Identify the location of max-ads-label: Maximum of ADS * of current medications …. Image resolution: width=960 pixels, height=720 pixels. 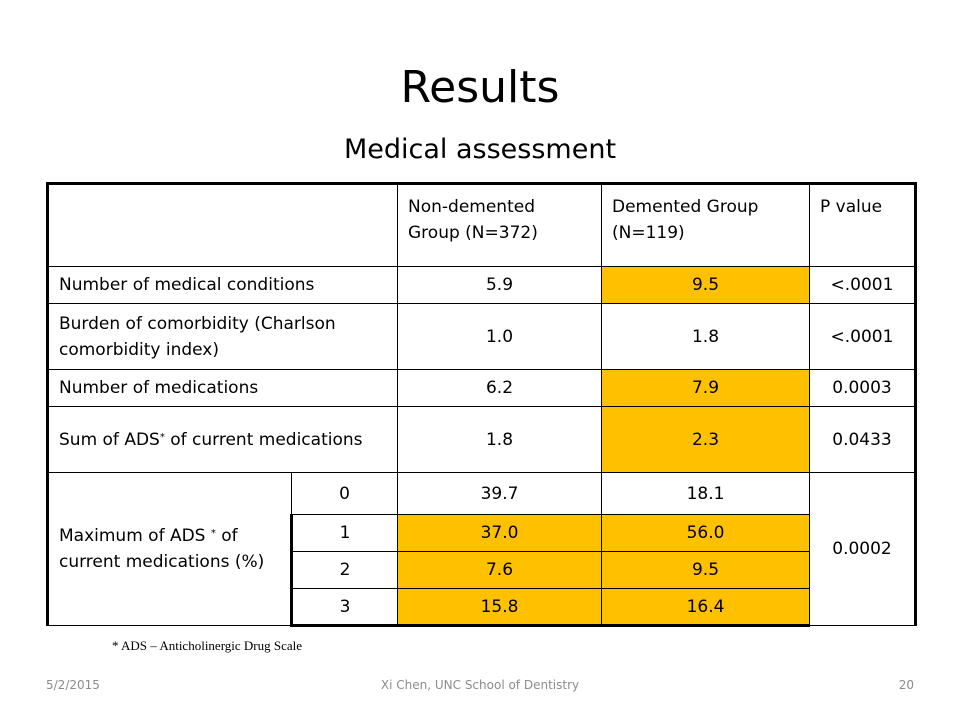
(169, 549).